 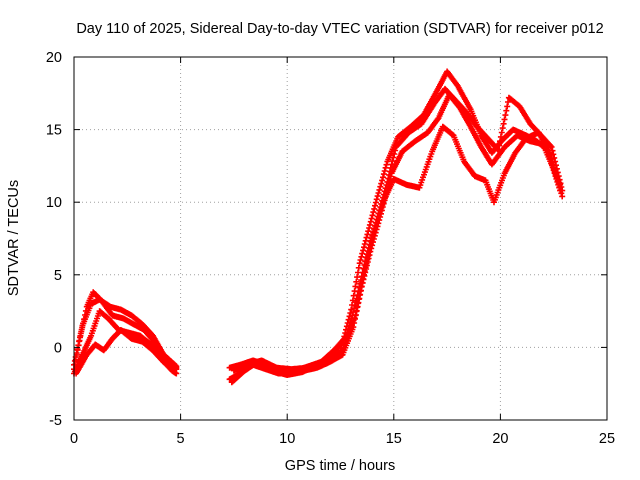 I want to click on y-tick-label: 0, so click(x=58, y=348).